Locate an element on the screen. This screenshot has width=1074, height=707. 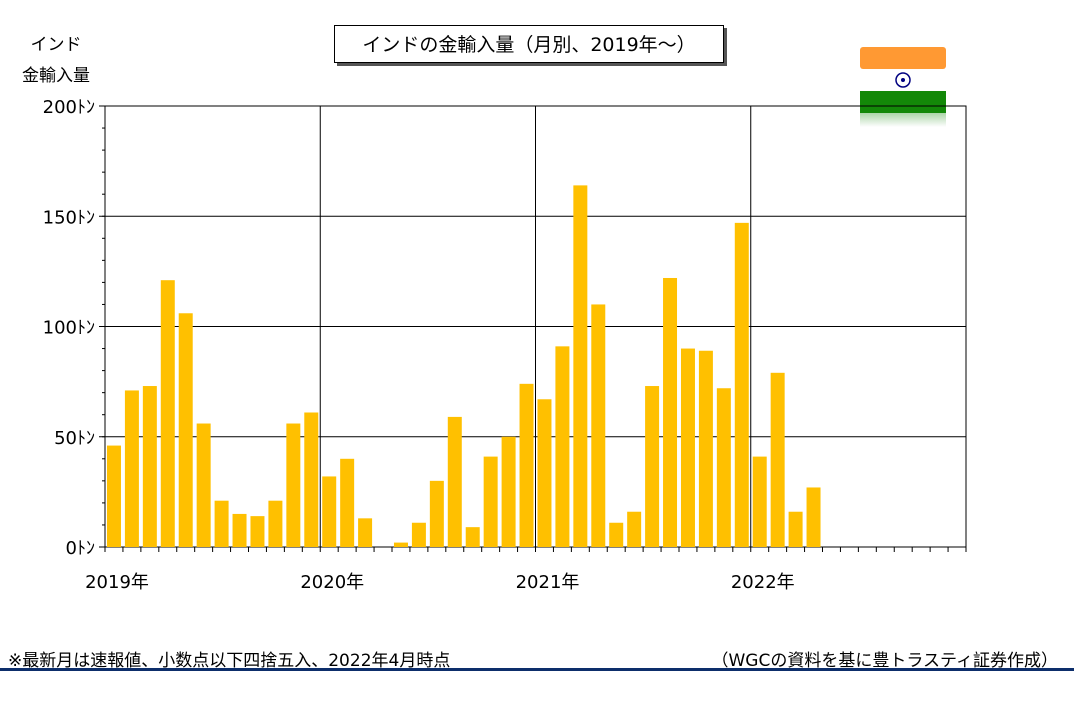
y-tick-label: 100ﾄﾝ is located at coordinates (69, 328).